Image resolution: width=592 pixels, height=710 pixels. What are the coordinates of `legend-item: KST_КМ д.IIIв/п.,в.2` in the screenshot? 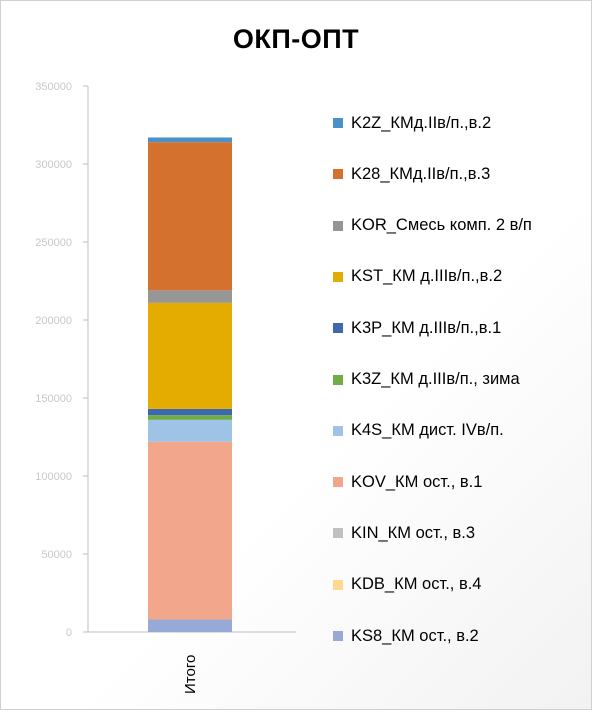 It's located at (417, 277).